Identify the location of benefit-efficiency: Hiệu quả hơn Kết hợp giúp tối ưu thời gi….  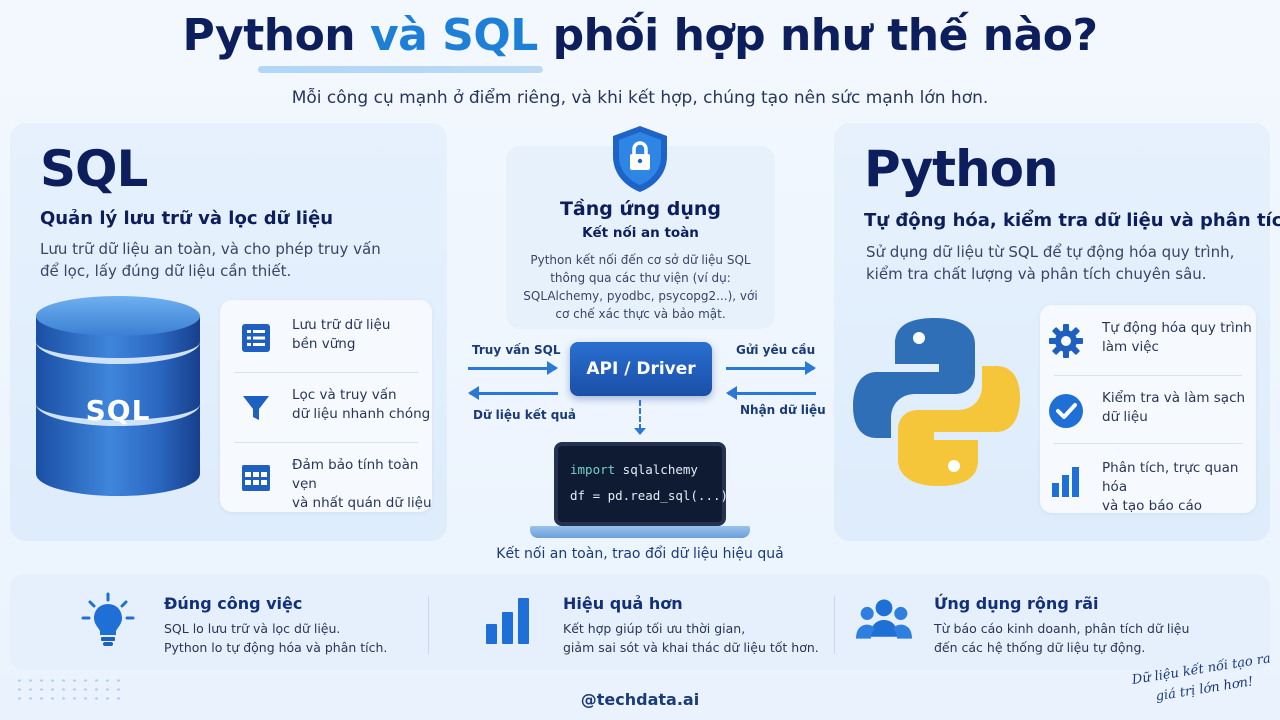
(630, 622).